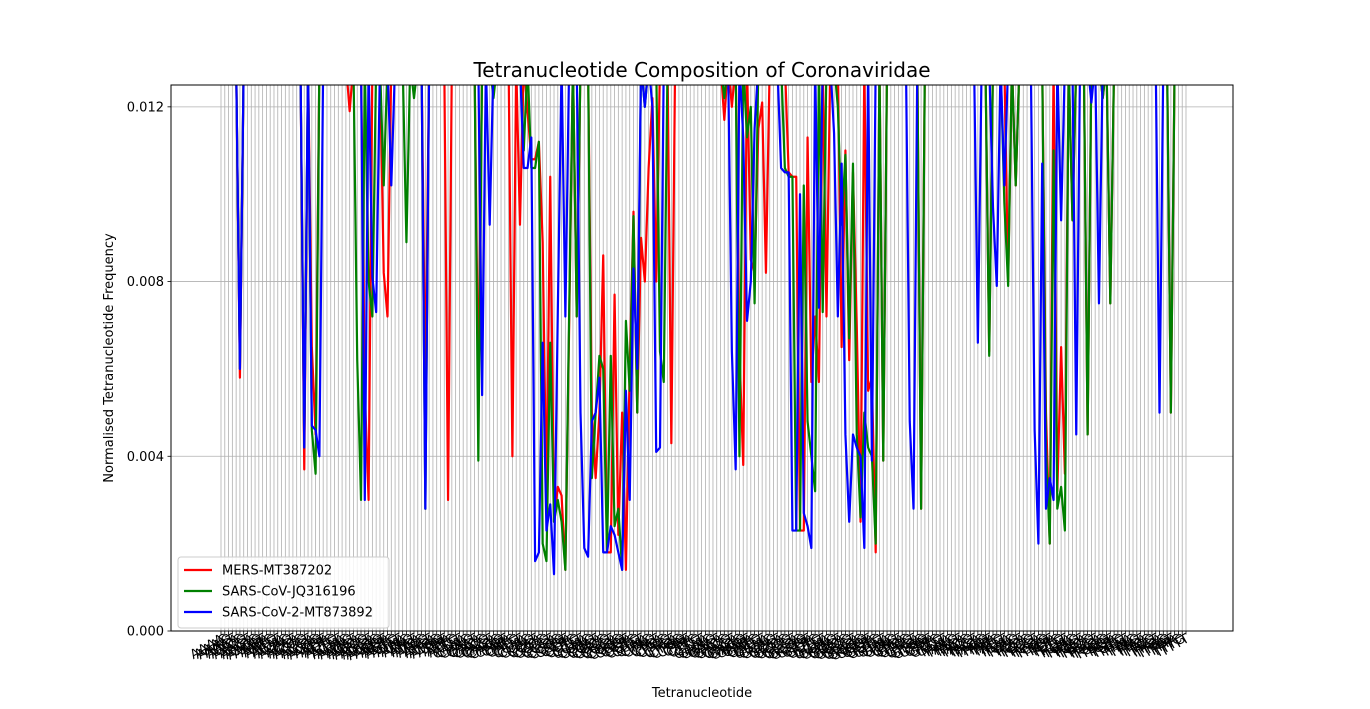 The width and height of the screenshot is (1370, 709). Describe the element at coordinates (145, 282) in the screenshot. I see `y-tick-label: 0.008` at that location.